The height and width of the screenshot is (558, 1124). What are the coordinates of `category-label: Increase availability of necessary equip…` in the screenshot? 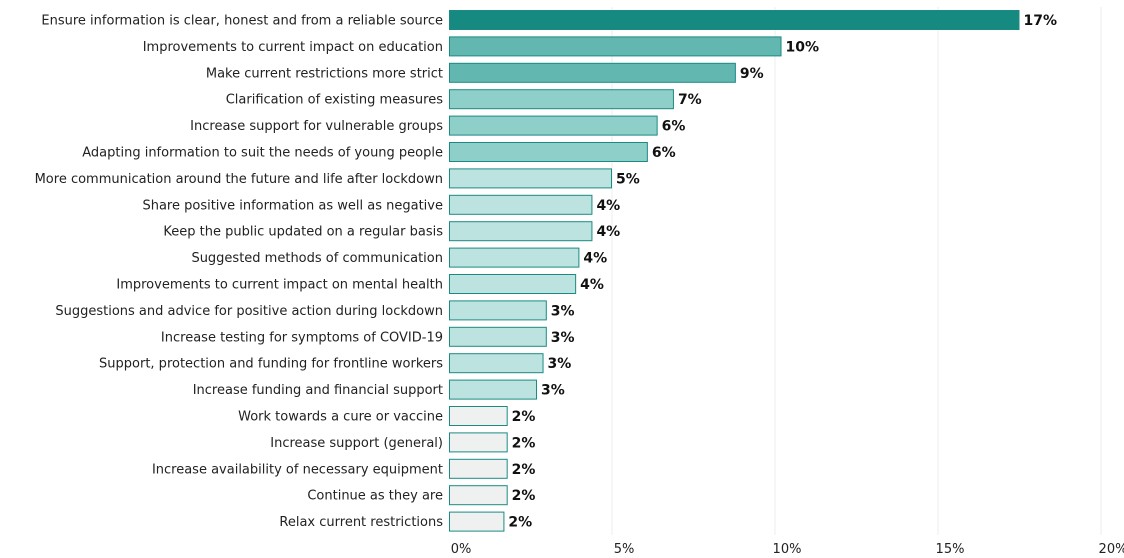 It's located at (297, 469).